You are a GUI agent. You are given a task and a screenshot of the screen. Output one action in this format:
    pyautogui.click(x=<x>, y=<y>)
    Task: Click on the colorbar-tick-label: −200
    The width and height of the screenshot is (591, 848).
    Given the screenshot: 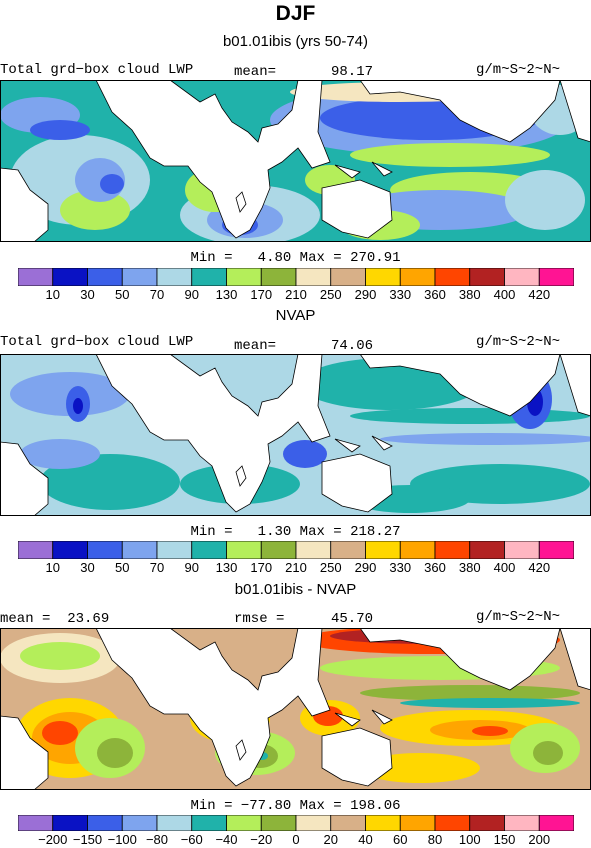 What is the action you would take?
    pyautogui.click(x=53, y=839)
    